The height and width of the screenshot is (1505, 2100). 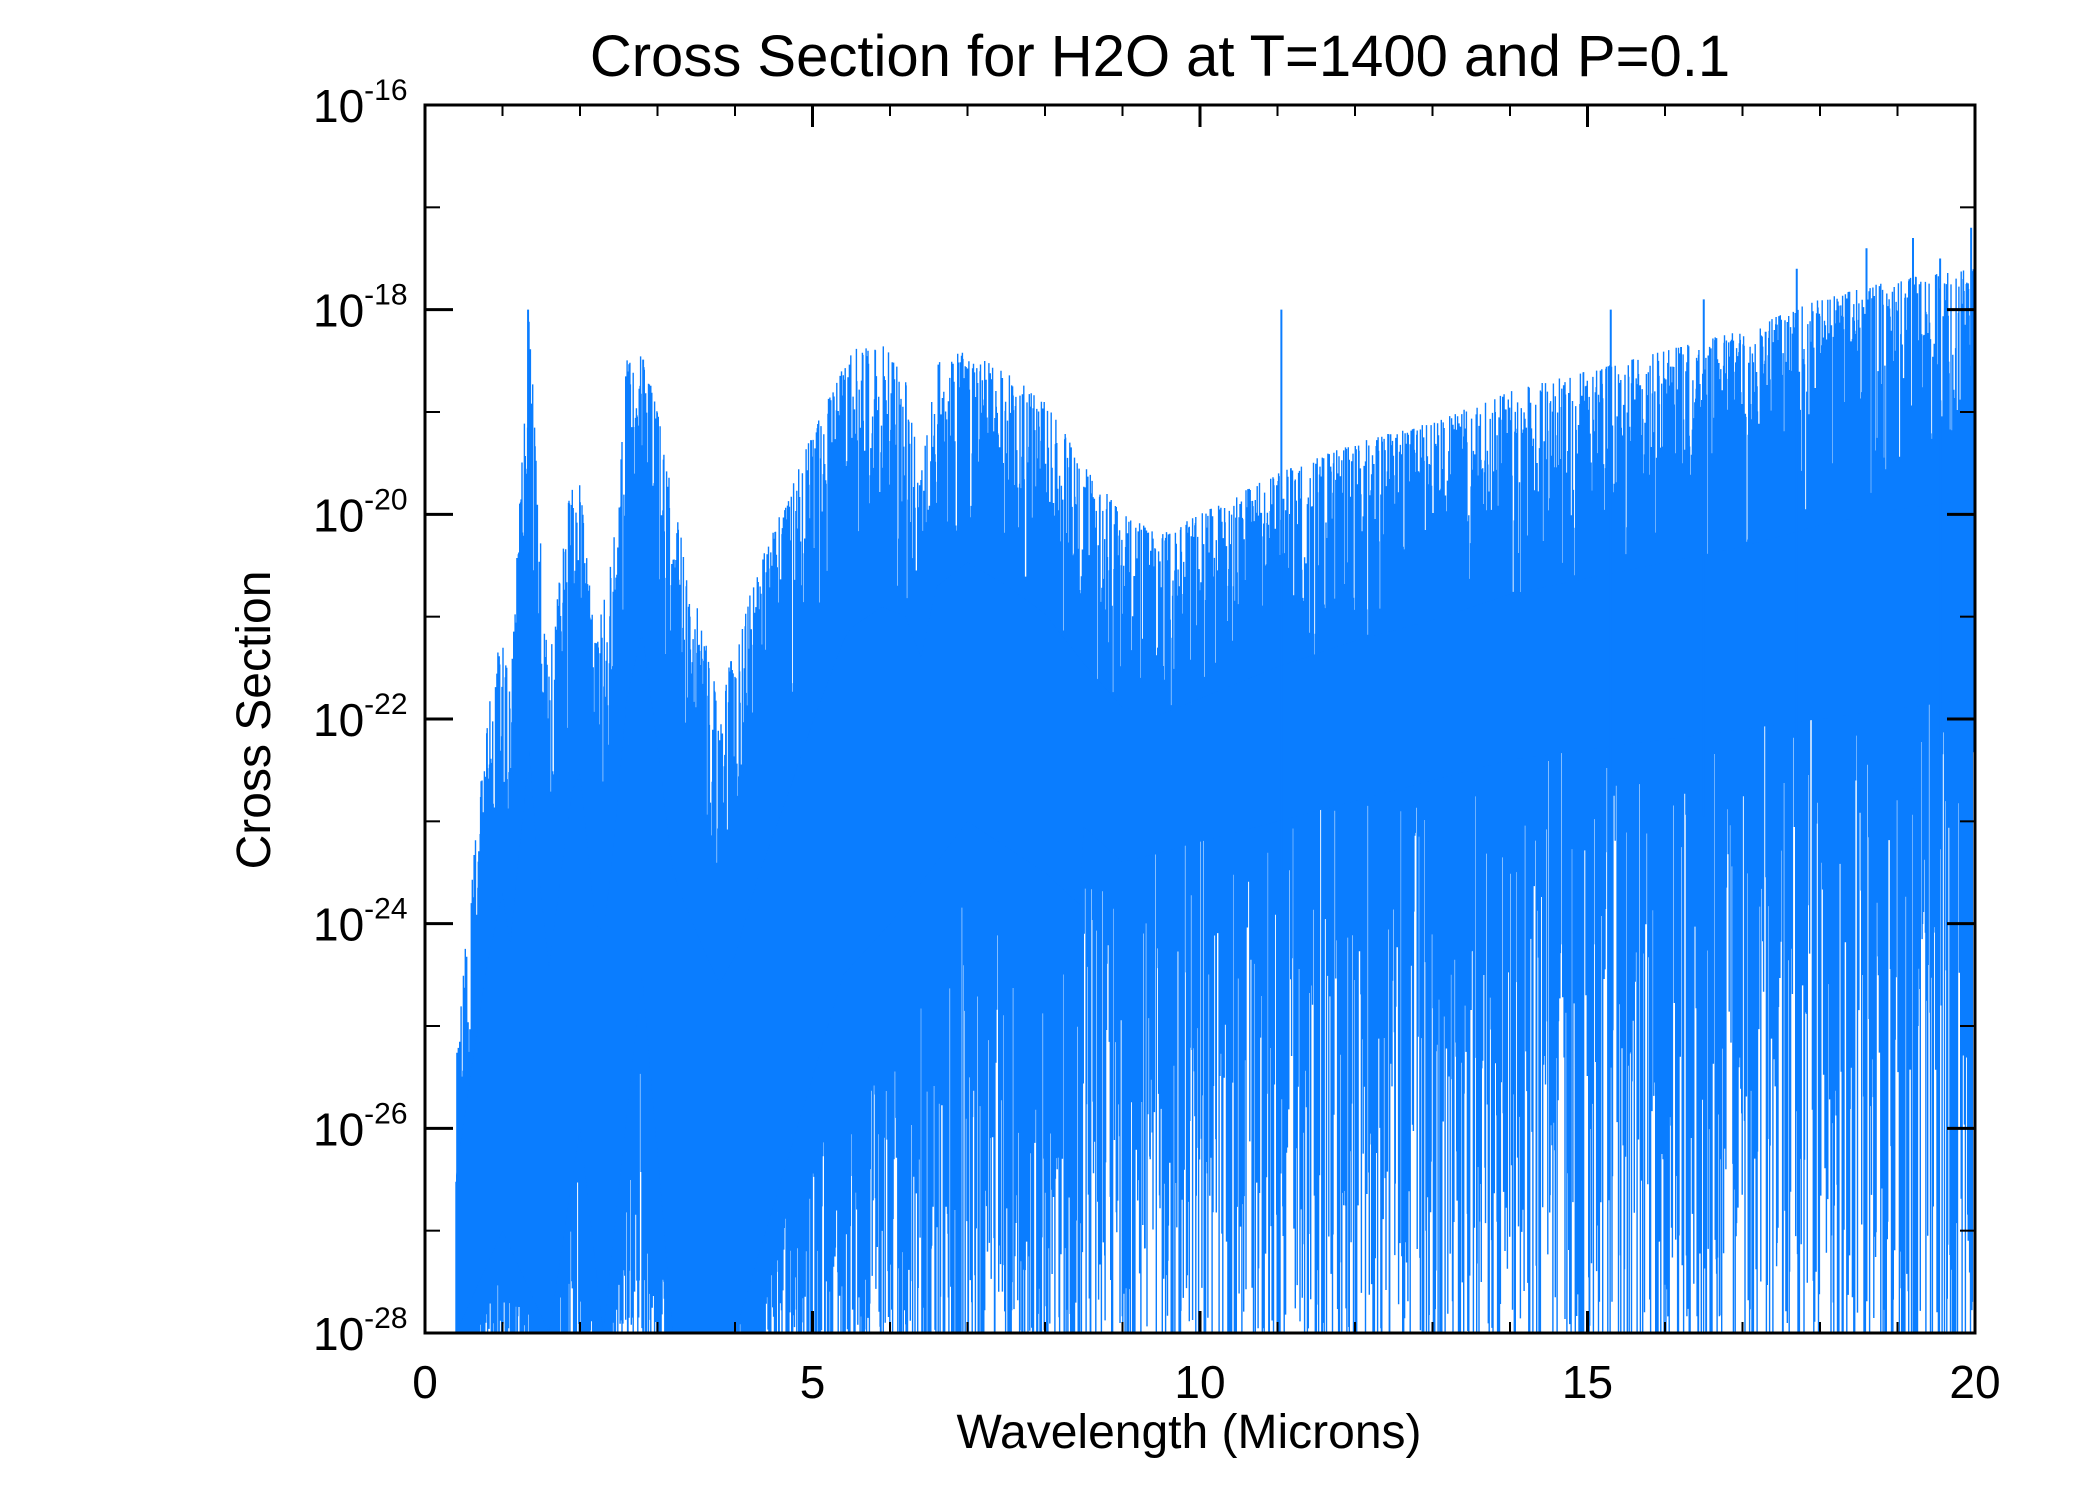 What do you see at coordinates (360, 1331) in the screenshot?
I see `y-tick-label: 10-28` at bounding box center [360, 1331].